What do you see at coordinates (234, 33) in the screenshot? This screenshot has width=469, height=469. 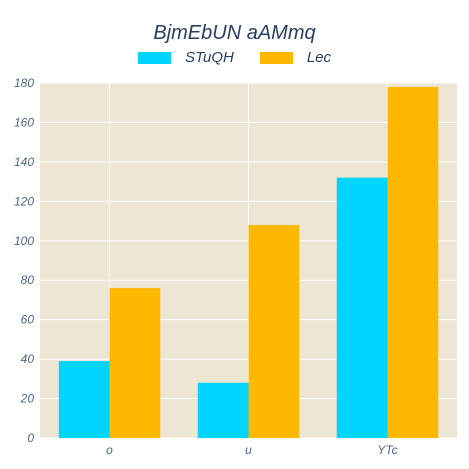 I see `chart-title: BjmEbUN aAMmq` at bounding box center [234, 33].